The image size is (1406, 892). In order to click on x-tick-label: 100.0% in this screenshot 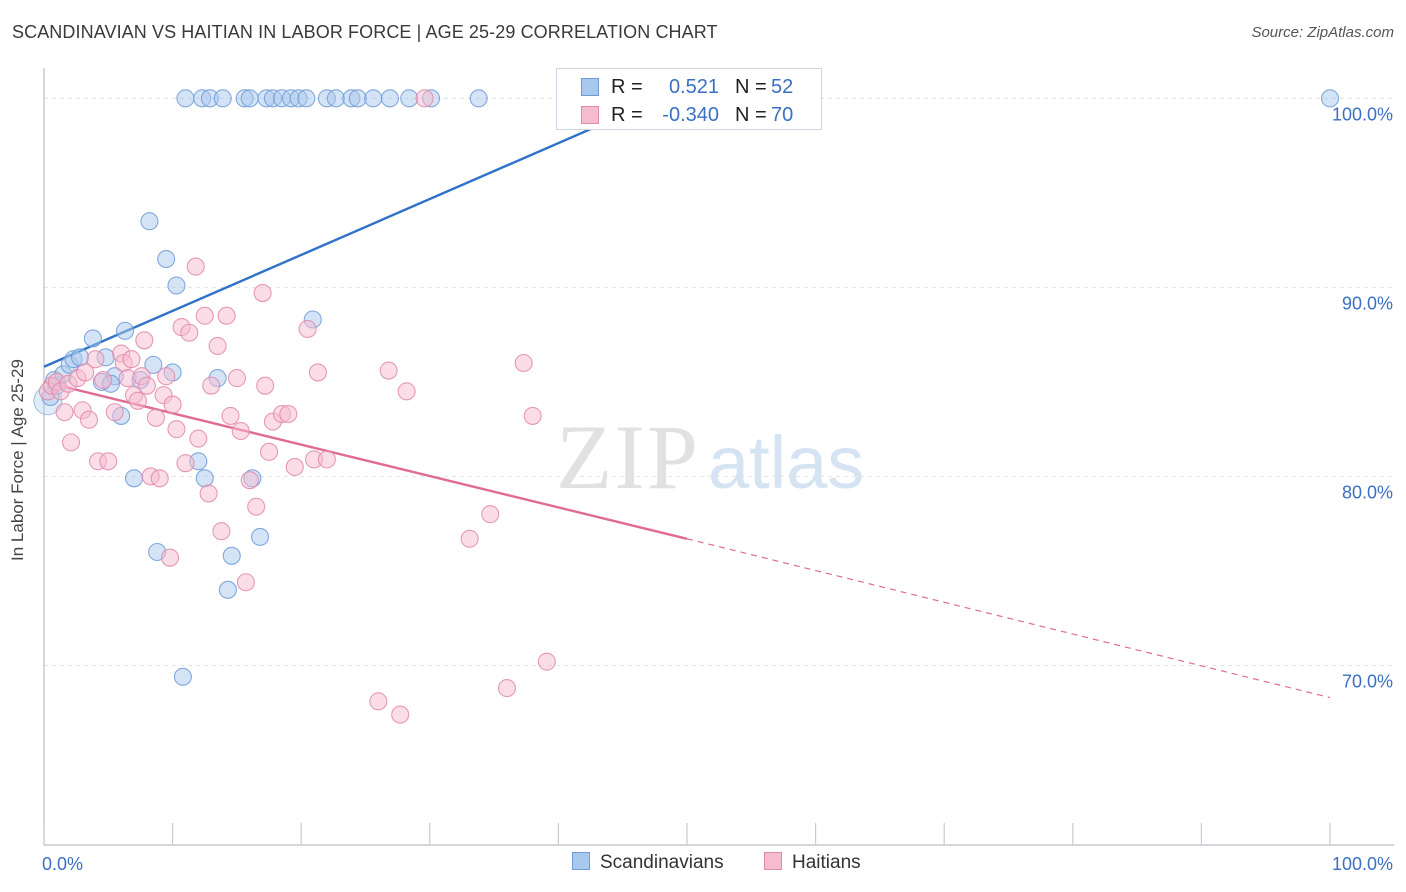, I will do `click(1362, 864)`.